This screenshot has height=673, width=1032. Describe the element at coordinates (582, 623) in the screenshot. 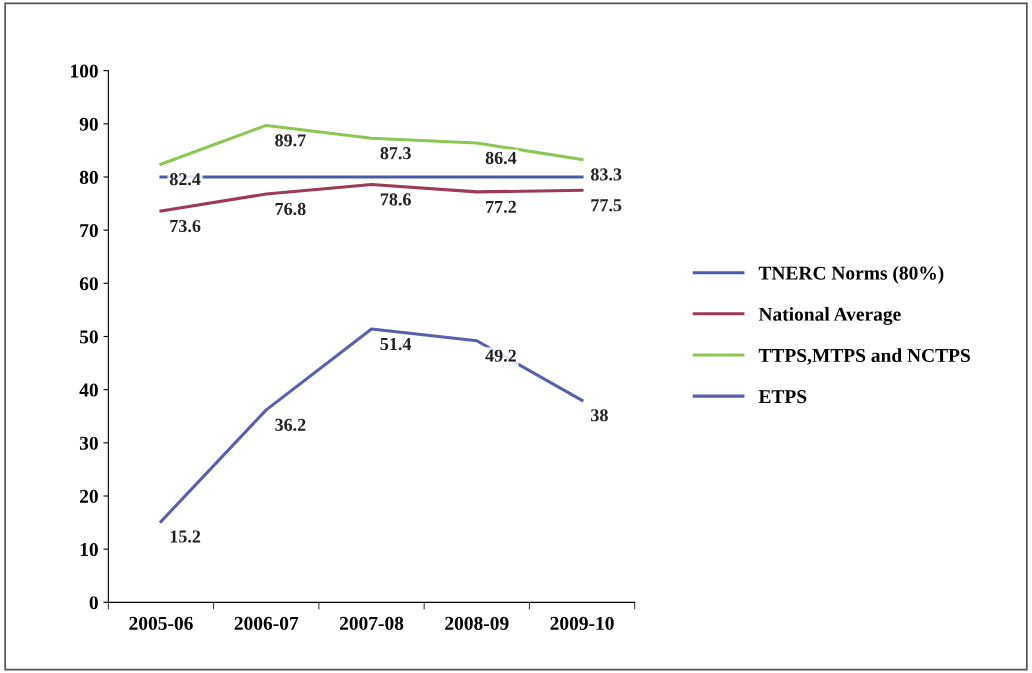

I see `x-tick-label: 2009-10` at that location.